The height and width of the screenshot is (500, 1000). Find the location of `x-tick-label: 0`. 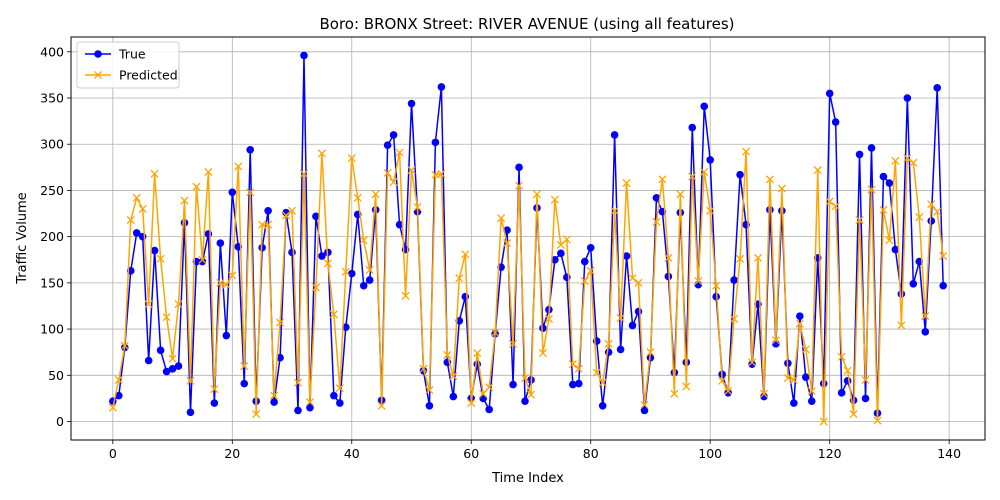

x-tick-label: 0 is located at coordinates (113, 453).